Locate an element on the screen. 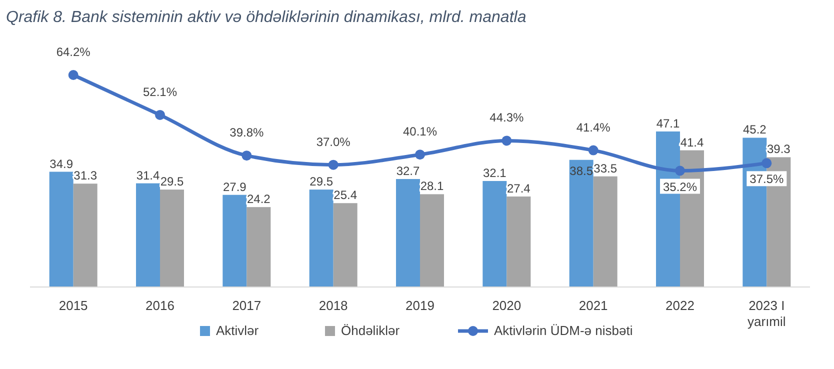 This screenshot has width=834, height=369. data-label: 32.7 is located at coordinates (408, 171).